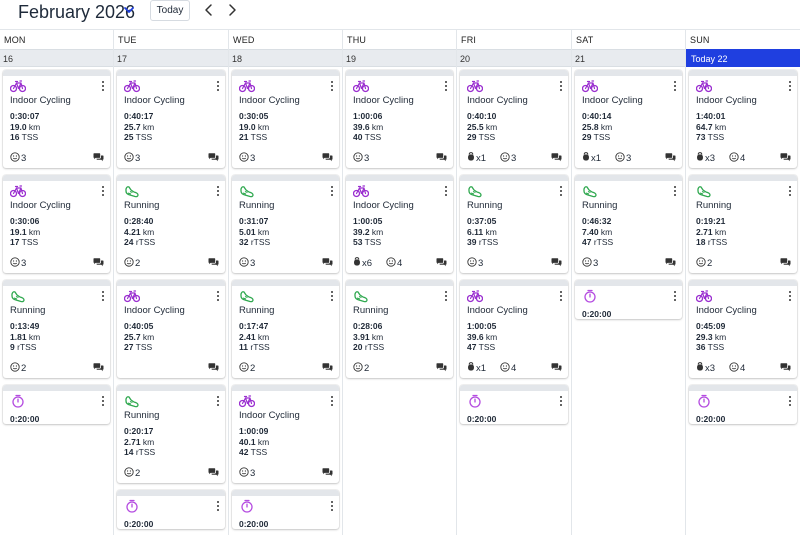  What do you see at coordinates (514, 329) in the screenshot?
I see `workout-card: Indoor Cycling 1:00:05 39.6 km 47 TSS x1 4` at bounding box center [514, 329].